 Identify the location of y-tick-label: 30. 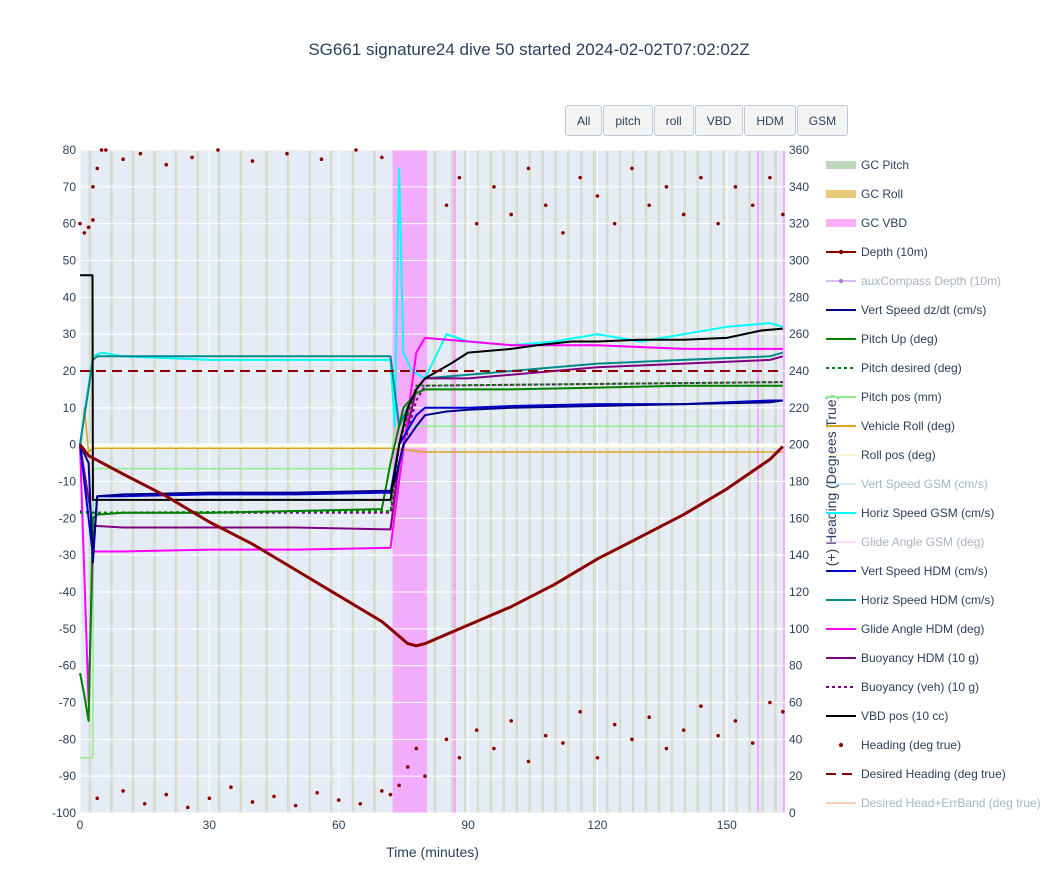
(70, 334).